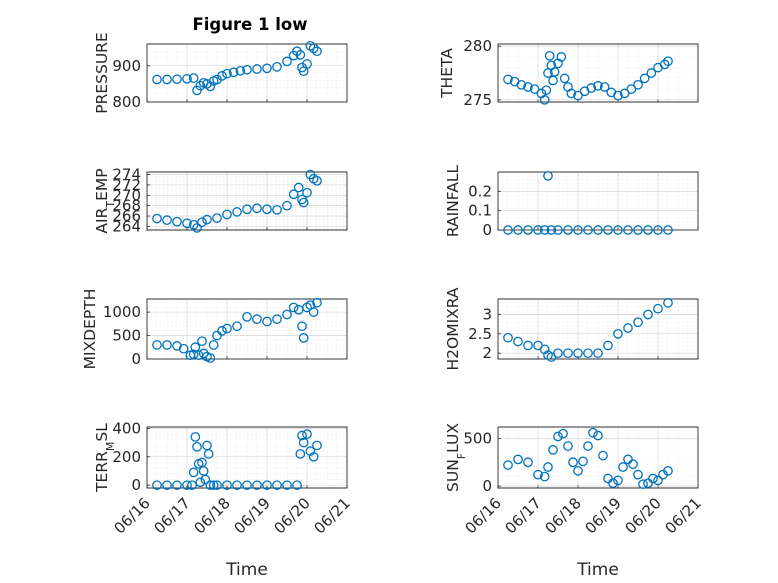 This screenshot has height=583, width=778. I want to click on y-tick-label: 274, so click(126, 175).